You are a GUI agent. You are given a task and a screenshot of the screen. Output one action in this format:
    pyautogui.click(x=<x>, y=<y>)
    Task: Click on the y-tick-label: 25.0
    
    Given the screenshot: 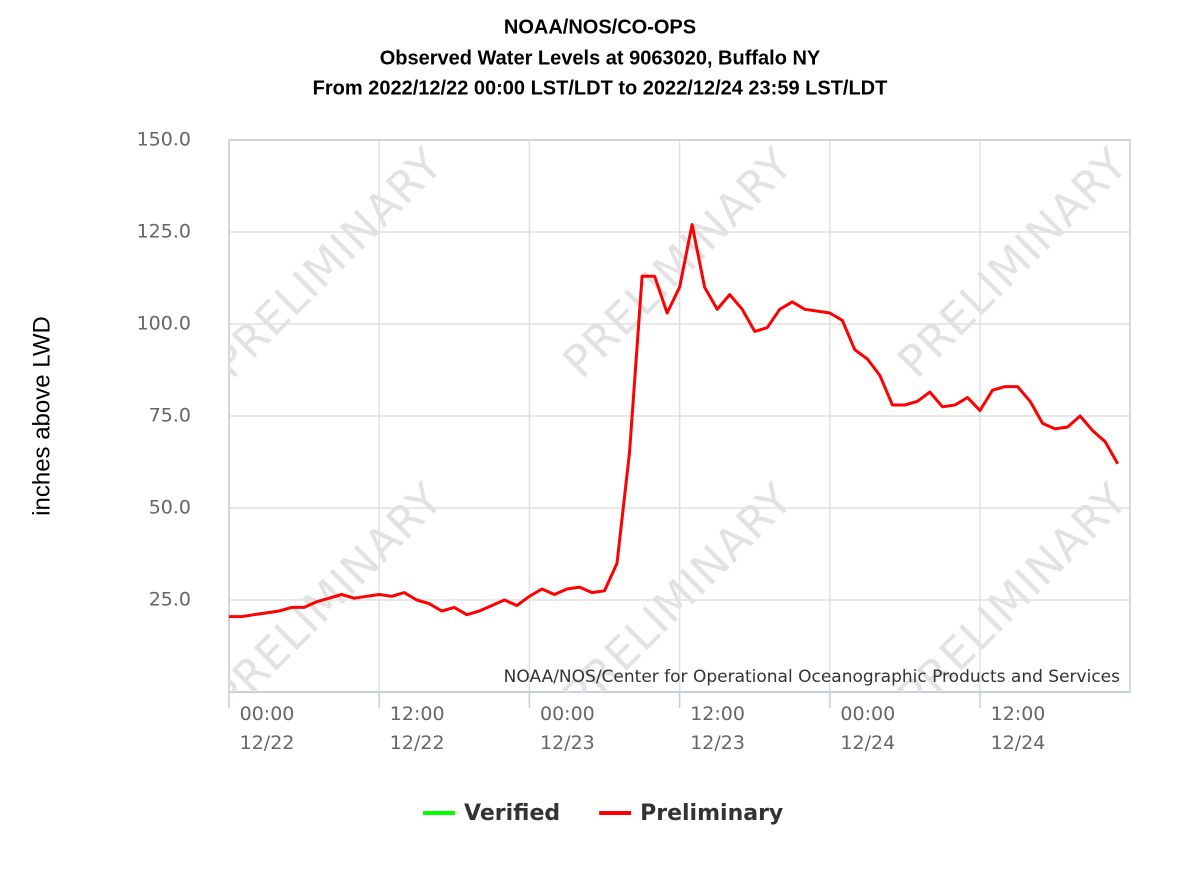 What is the action you would take?
    pyautogui.click(x=170, y=600)
    